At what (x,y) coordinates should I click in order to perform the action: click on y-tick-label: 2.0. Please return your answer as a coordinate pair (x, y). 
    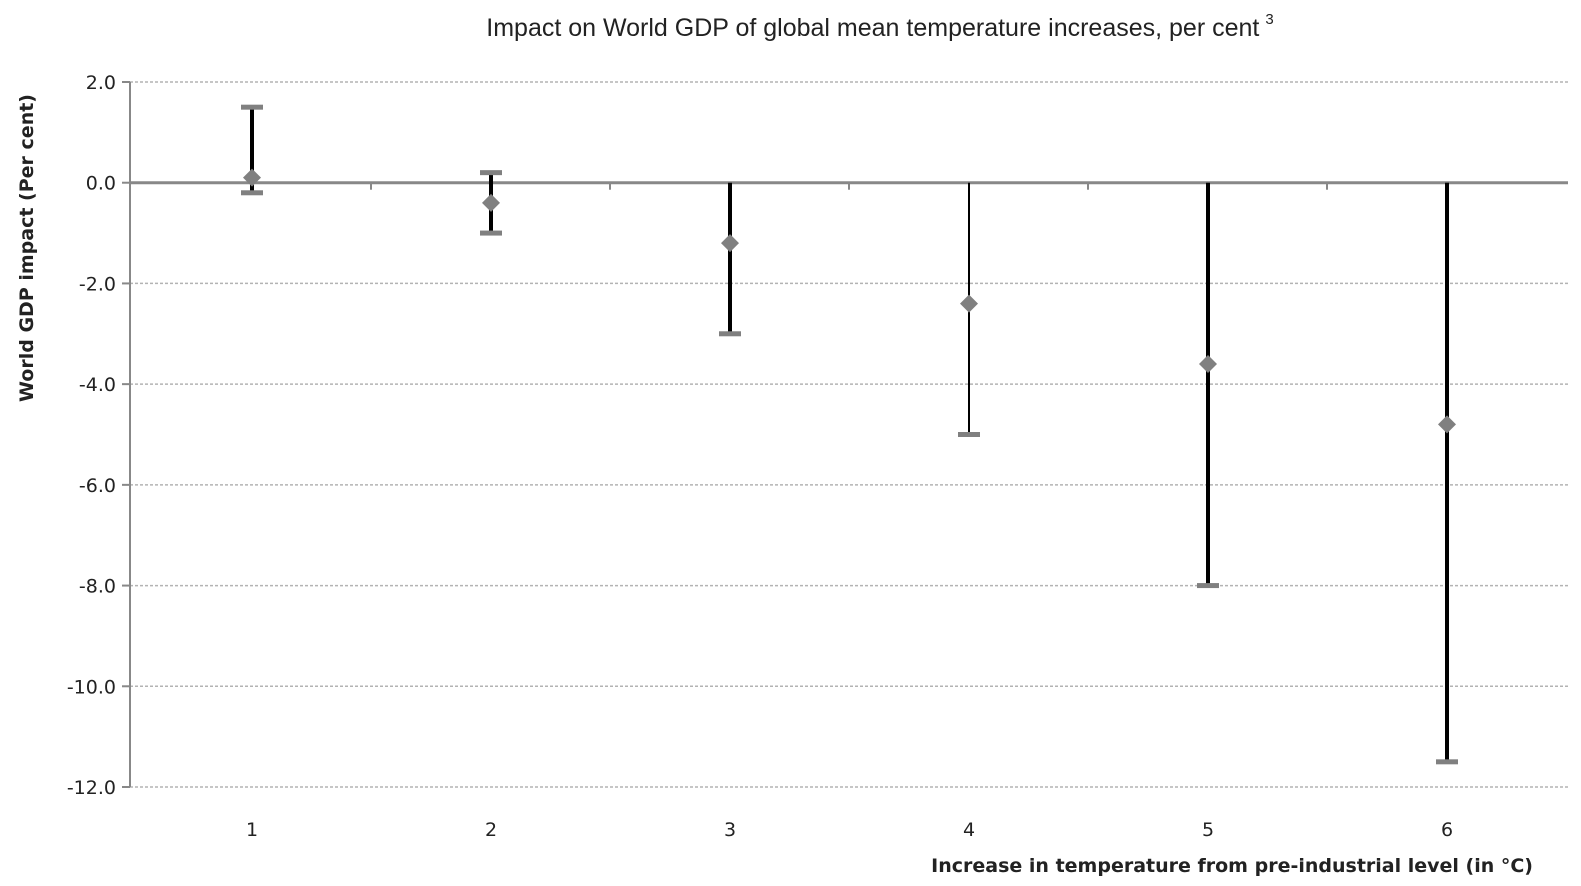
    Looking at the image, I should click on (101, 83).